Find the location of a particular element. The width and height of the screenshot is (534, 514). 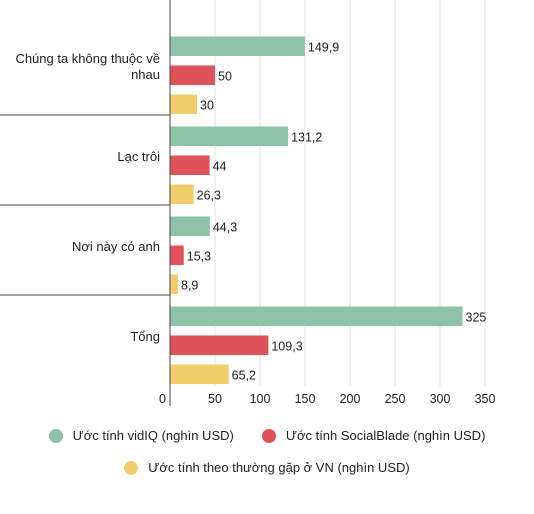

data-label-s1-c3: 109,3 is located at coordinates (286, 346).